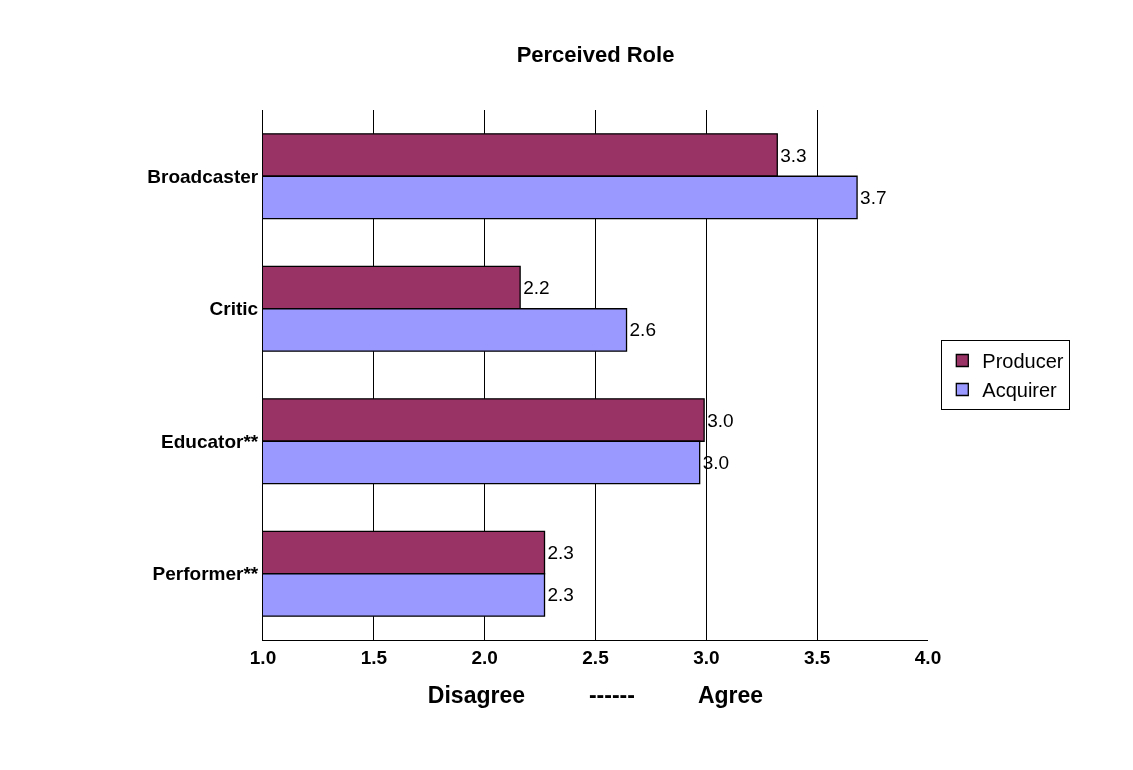 The width and height of the screenshot is (1133, 770). I want to click on y-tick-label: Broadcaster, so click(203, 176).